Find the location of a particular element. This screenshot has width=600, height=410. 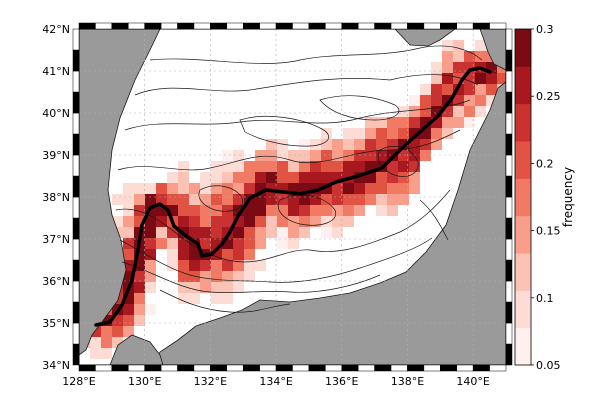

colorbar-segment is located at coordinates (523, 85).